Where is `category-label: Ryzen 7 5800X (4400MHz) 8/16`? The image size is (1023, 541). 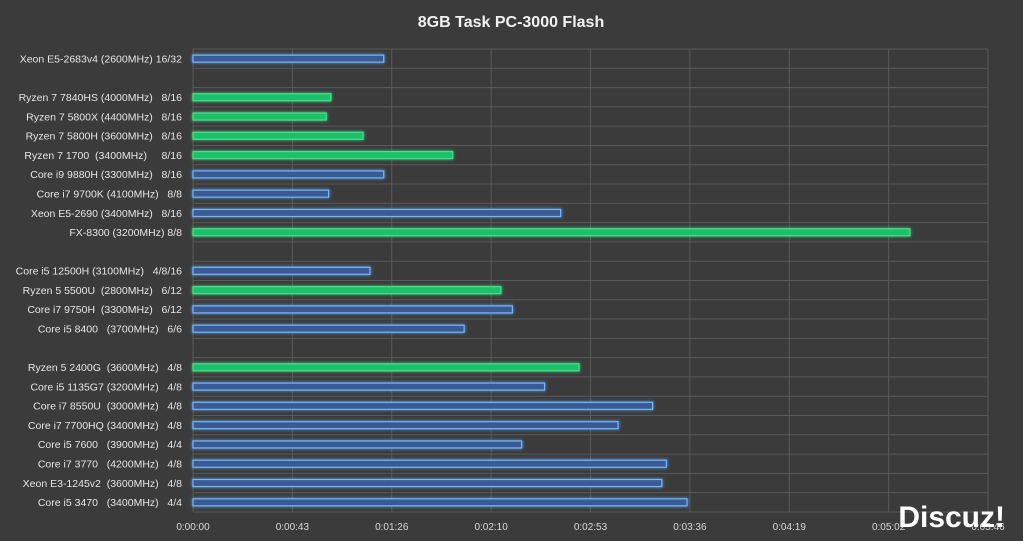
category-label: Ryzen 7 5800X (4400MHz) 8/16 is located at coordinates (104, 117).